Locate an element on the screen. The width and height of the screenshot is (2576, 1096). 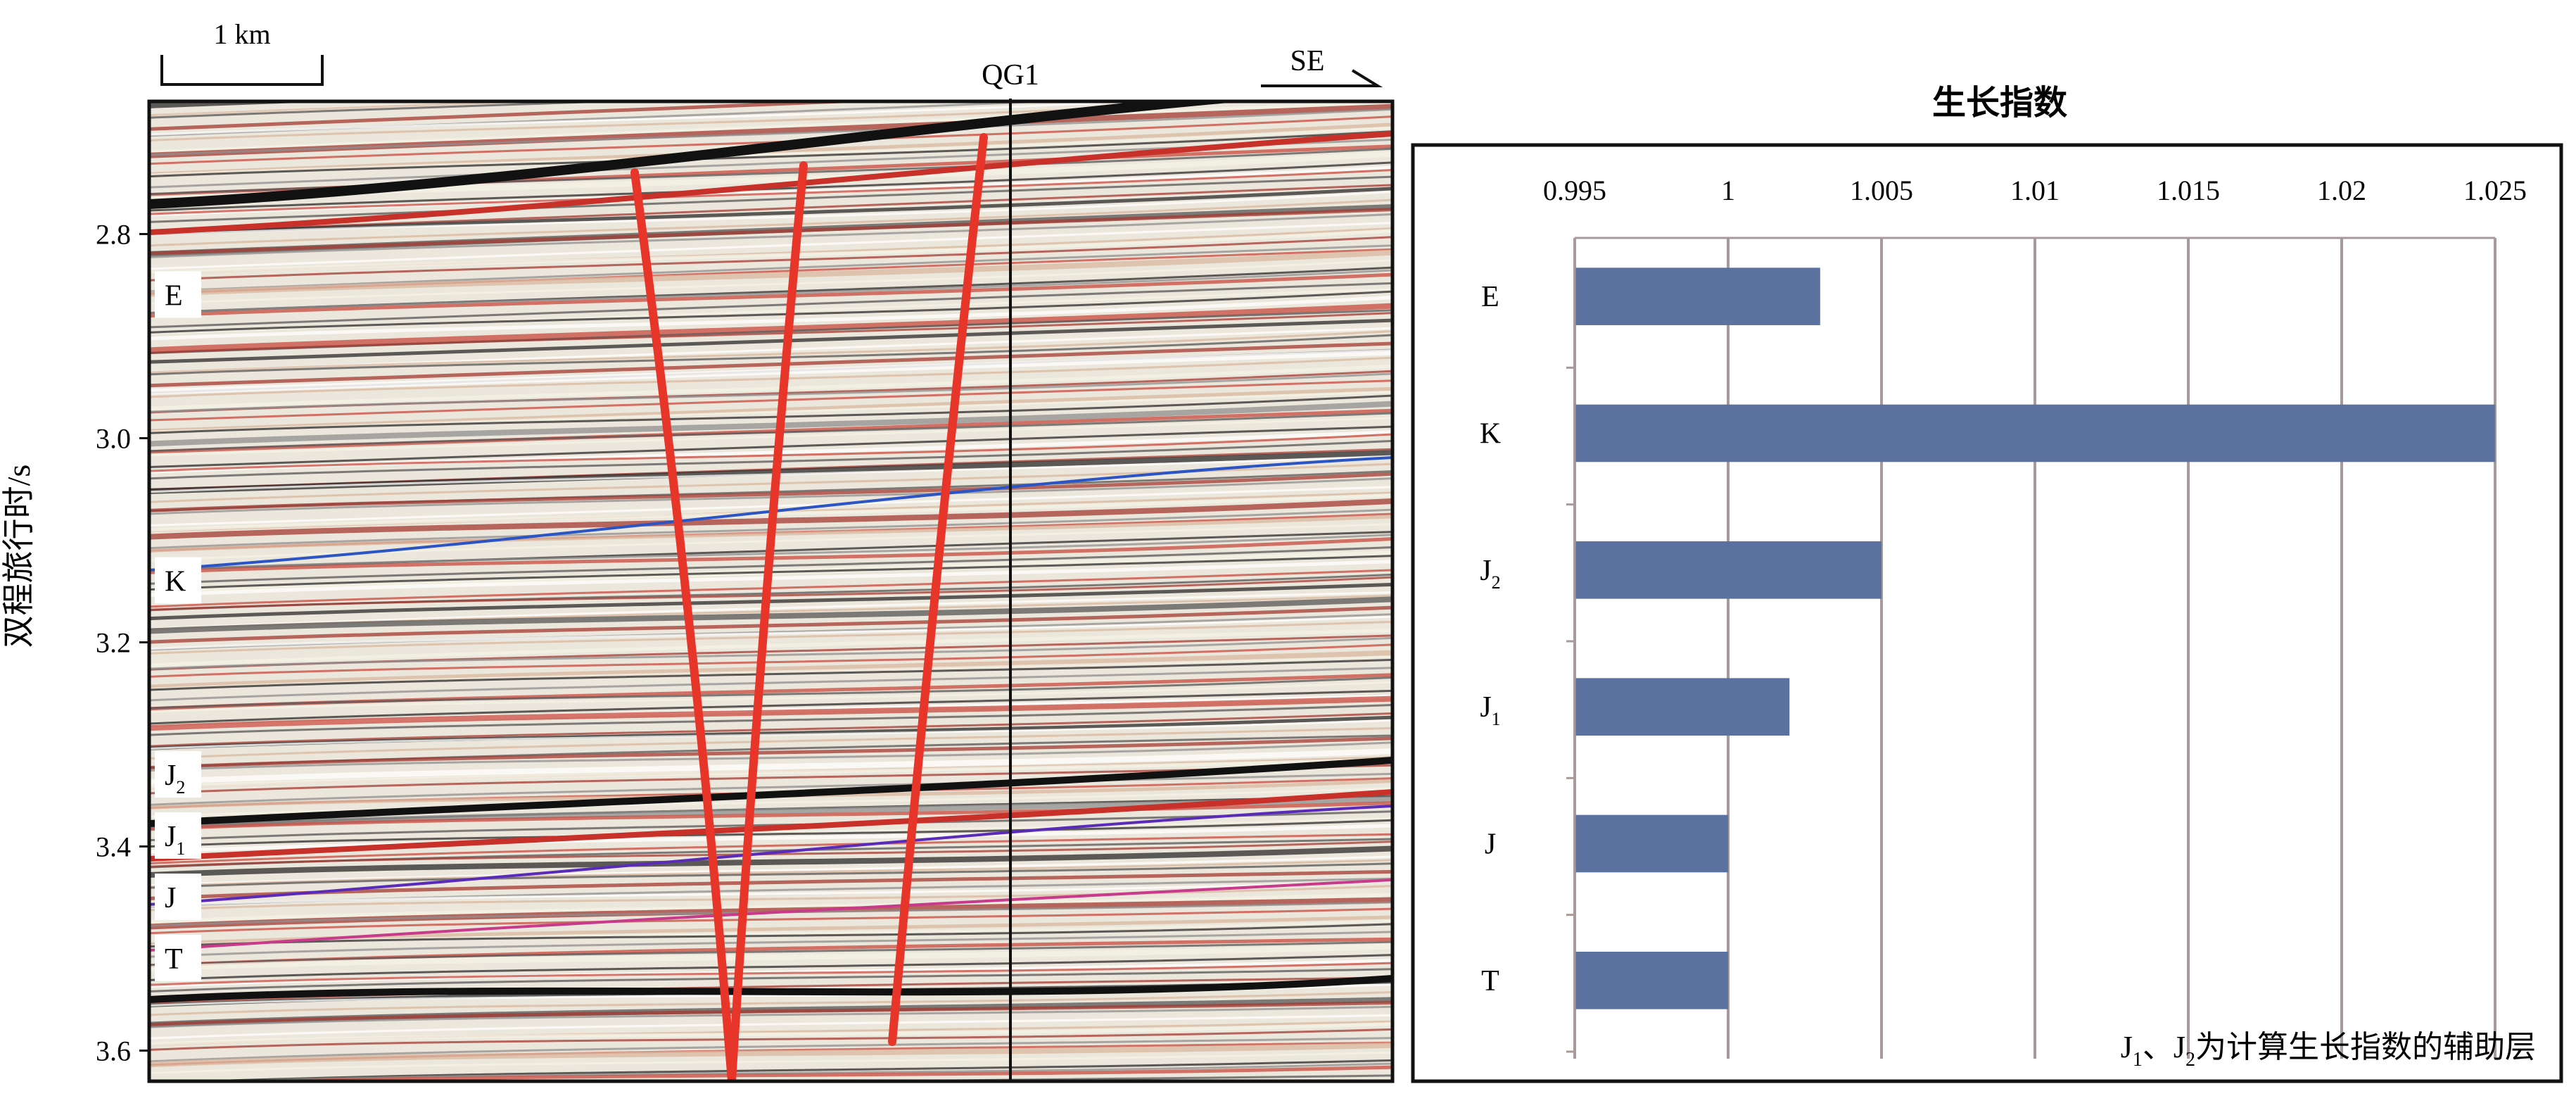
category-label: J2 is located at coordinates (1490, 574).